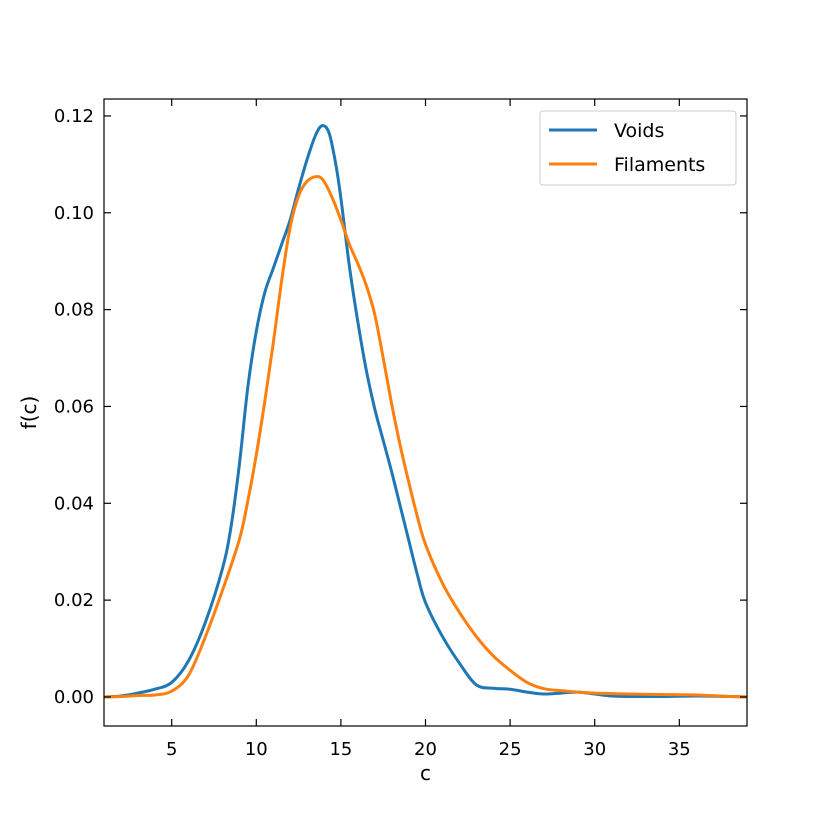 The height and width of the screenshot is (830, 830). I want to click on legend-label-filaments: Filaments, so click(659, 165).